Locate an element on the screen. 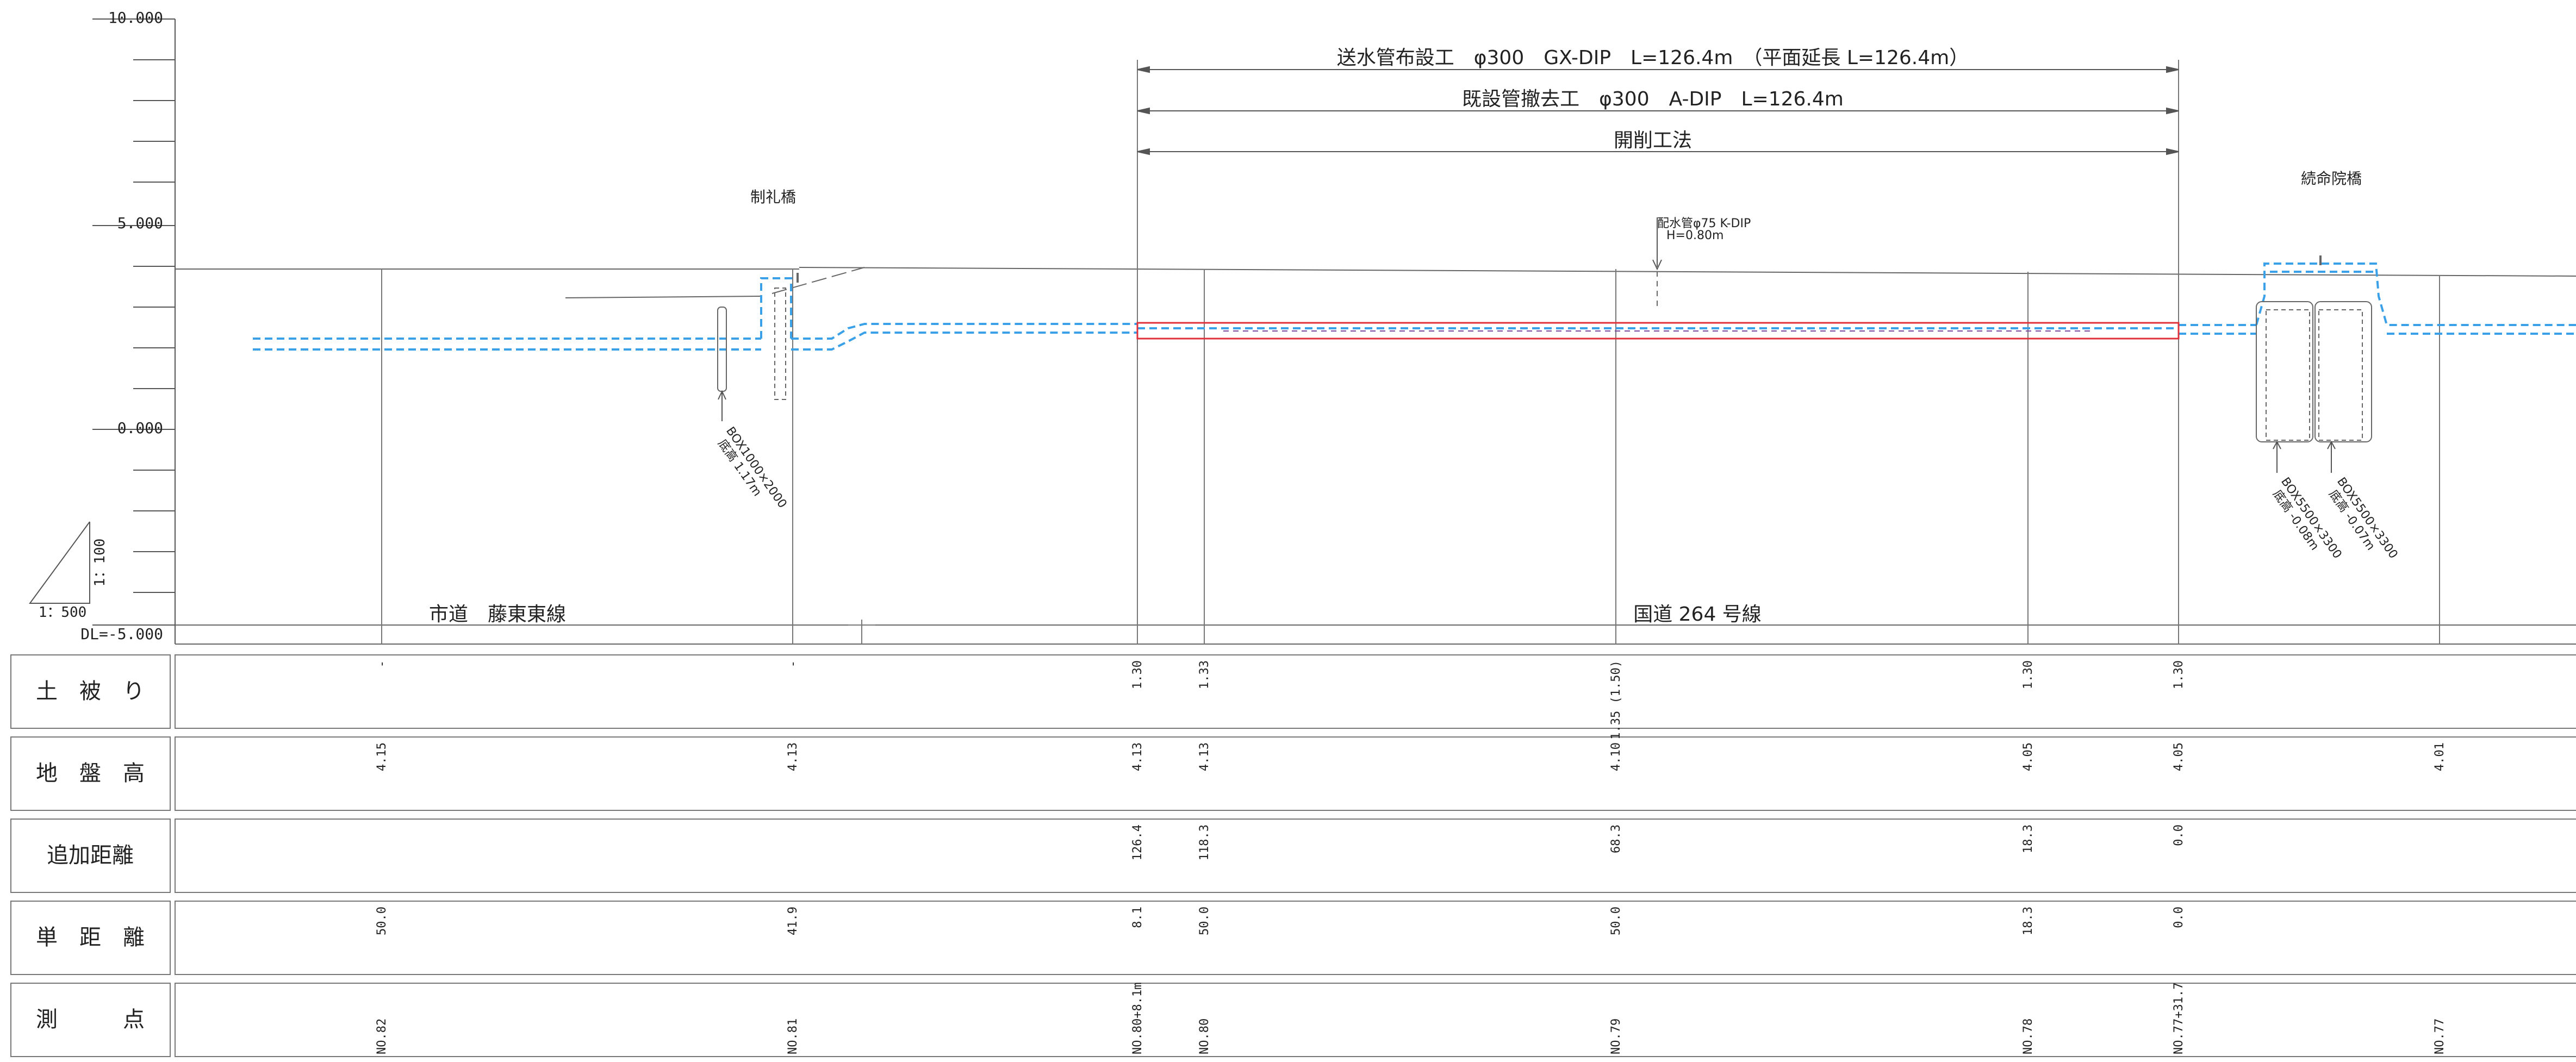 The height and width of the screenshot is (1062, 2576). bridge-right-label: 続命院橋 is located at coordinates (2331, 179).